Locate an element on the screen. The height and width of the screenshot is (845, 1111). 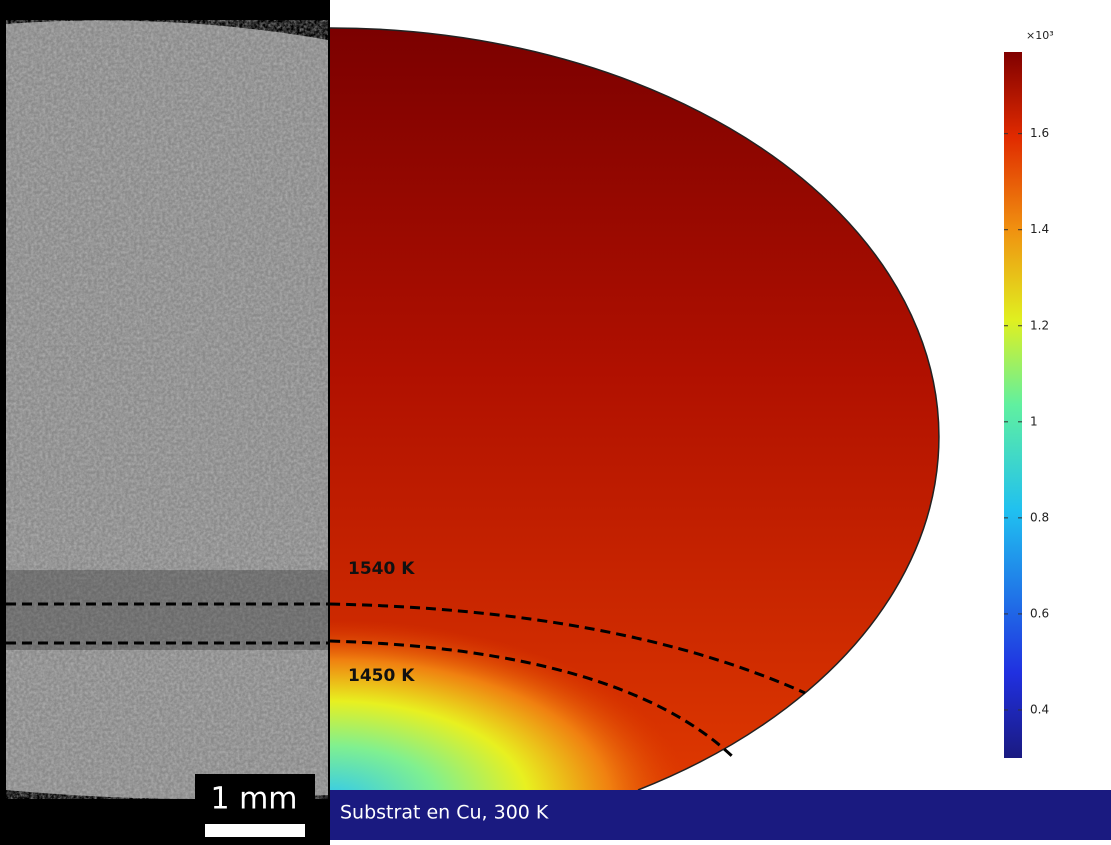
colorbar-tick-label: 1.2 is located at coordinates (1039, 325).